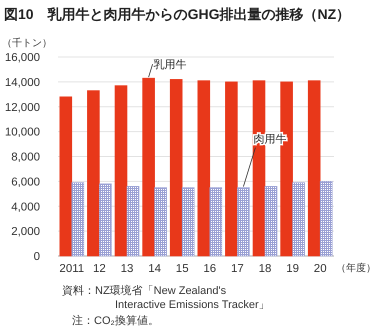 This screenshot has width=380, height=335. Describe the element at coordinates (25, 207) in the screenshot. I see `y-tick-label: 4,000` at that location.